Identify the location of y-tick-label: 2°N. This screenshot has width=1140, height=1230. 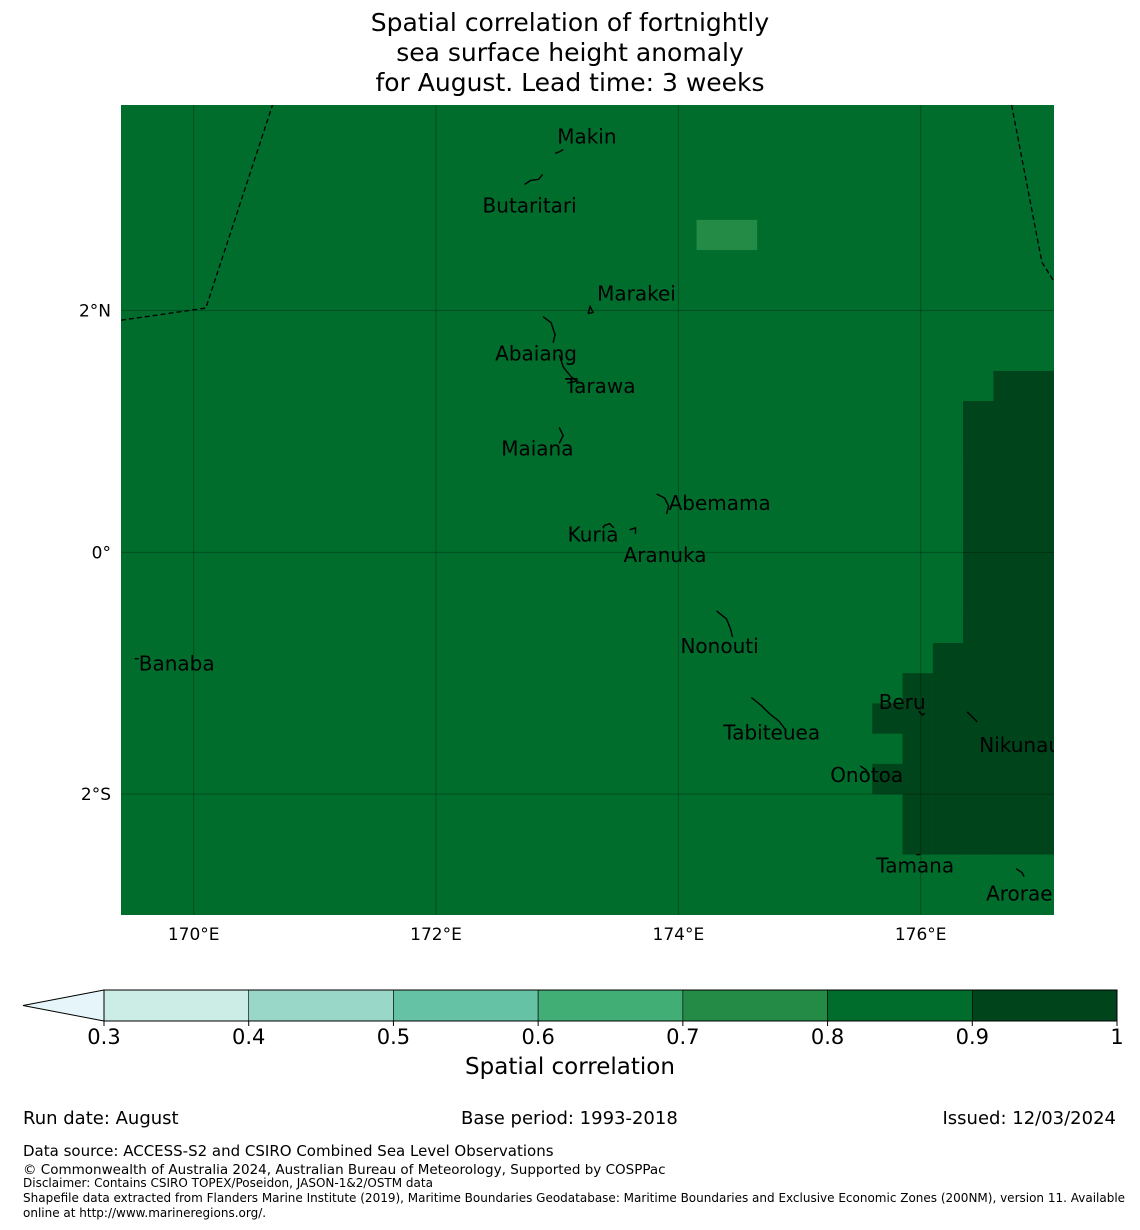
(95, 312).